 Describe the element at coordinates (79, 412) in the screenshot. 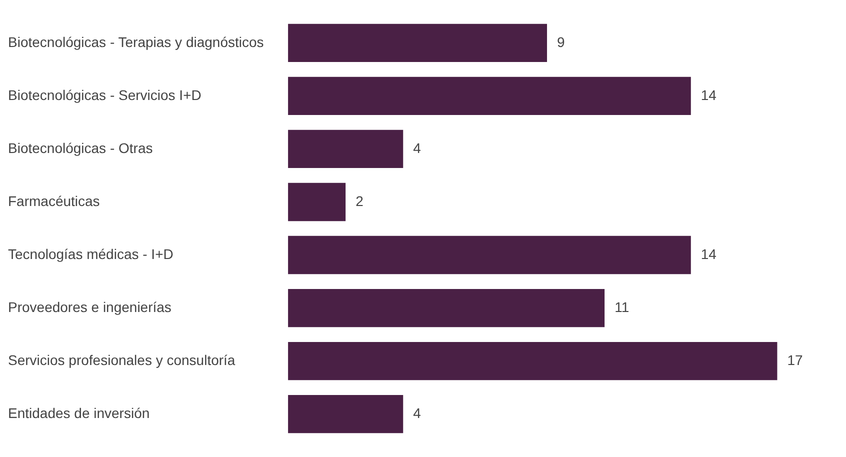

I see `y-tick-label: Entidades de inversión` at that location.